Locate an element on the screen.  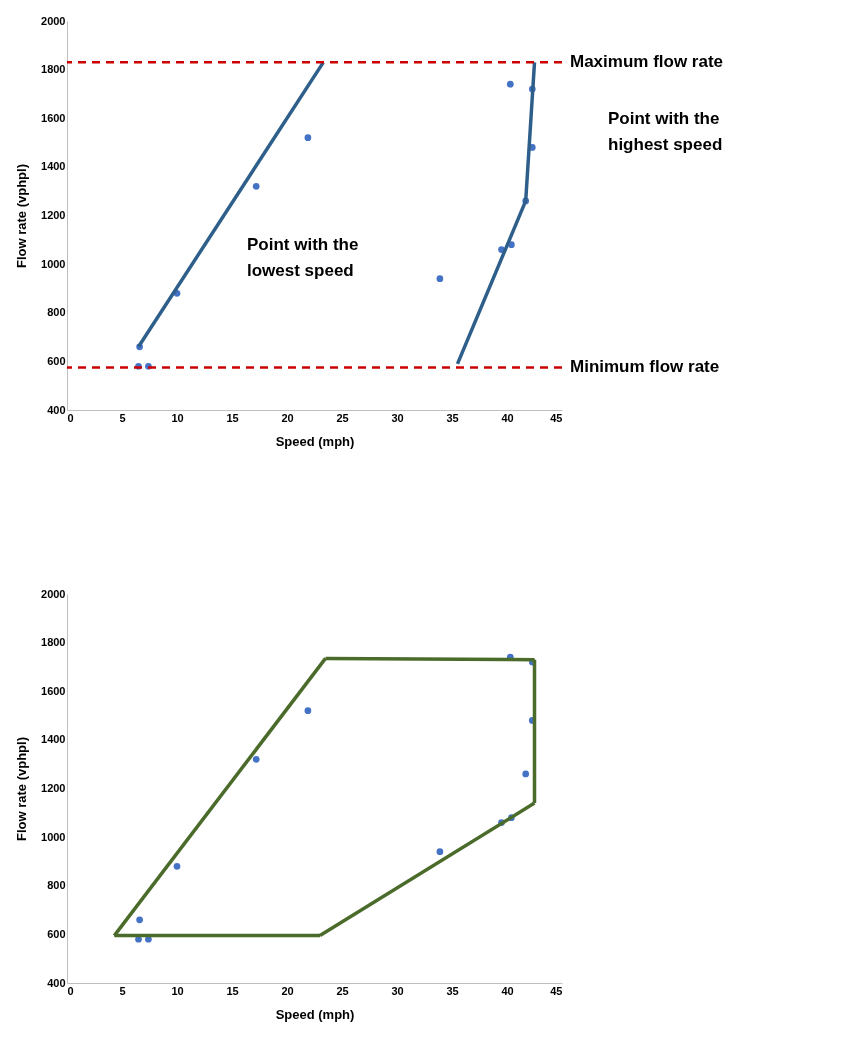
ref-line-label: Minimum flow rate is located at coordinates (645, 367).